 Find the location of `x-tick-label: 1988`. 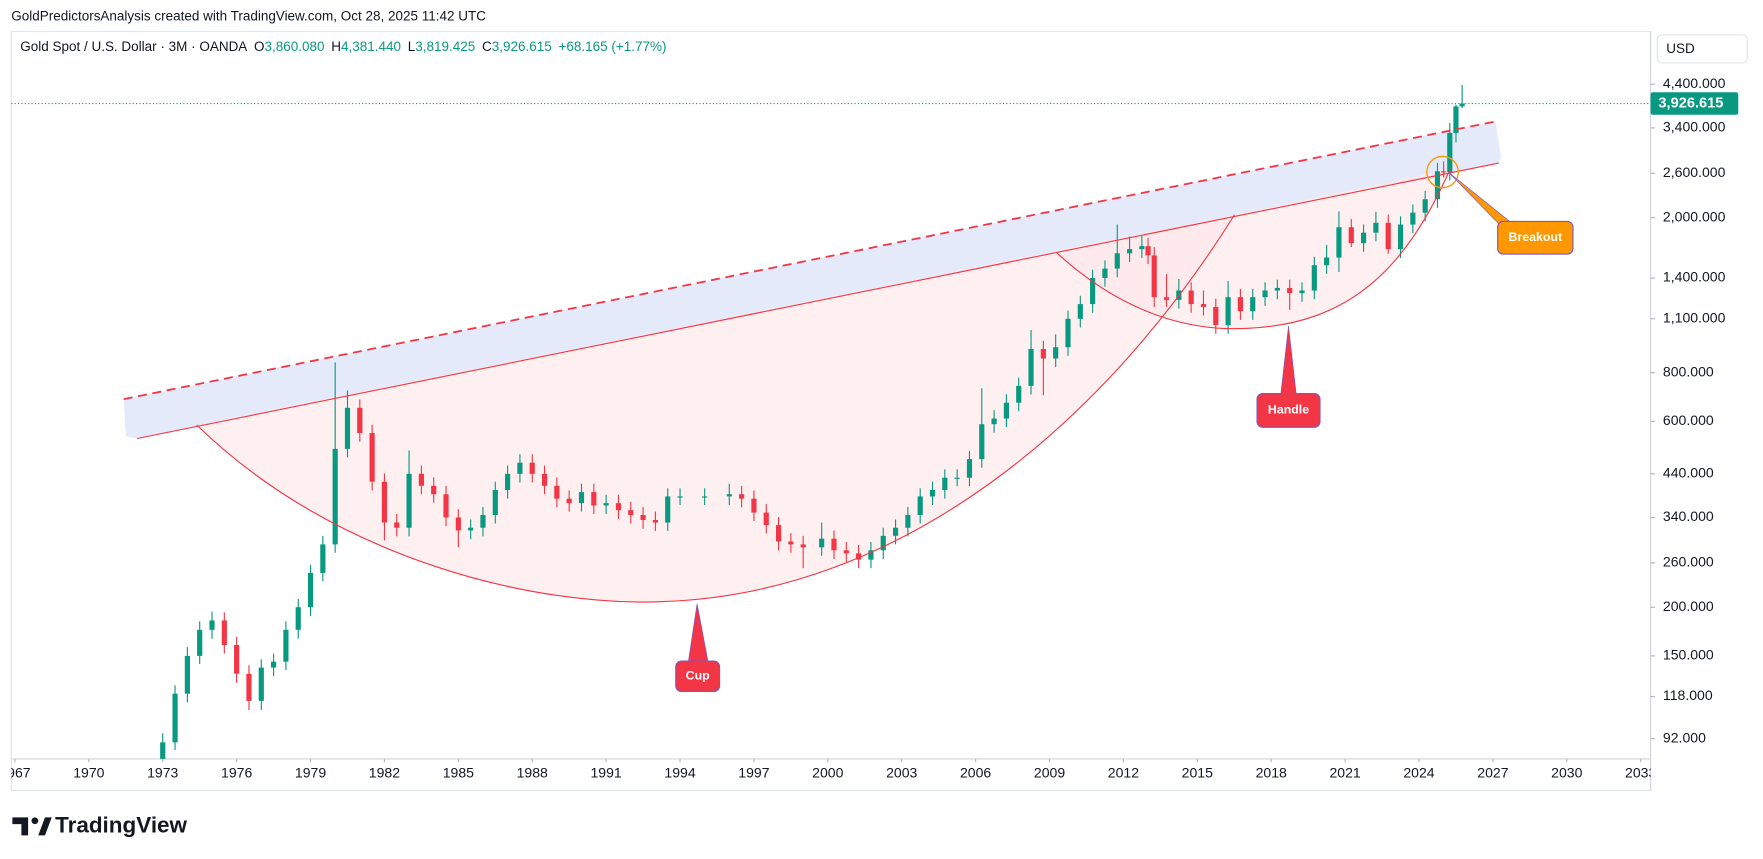

x-tick-label: 1988 is located at coordinates (532, 772).